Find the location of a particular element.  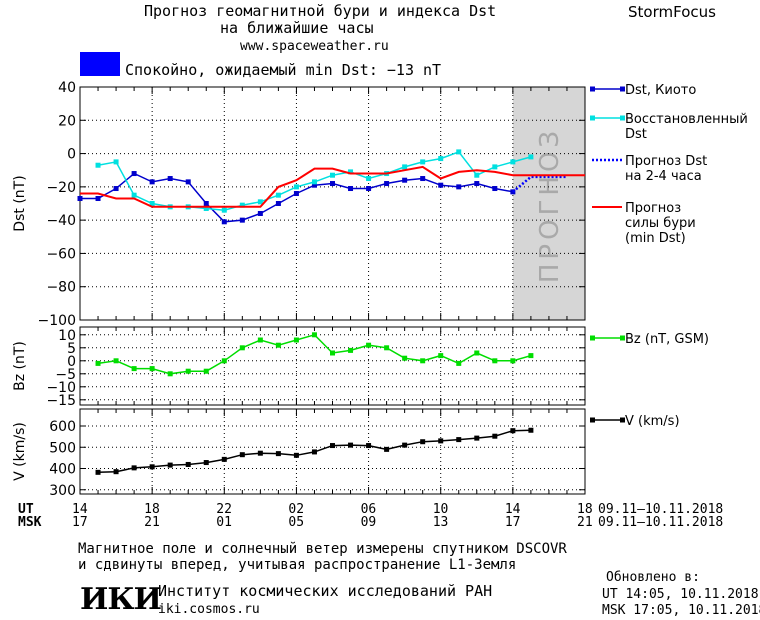

chart-title-line1: Прогноз геомагнитной бури и индекса Dst is located at coordinates (320, 11).